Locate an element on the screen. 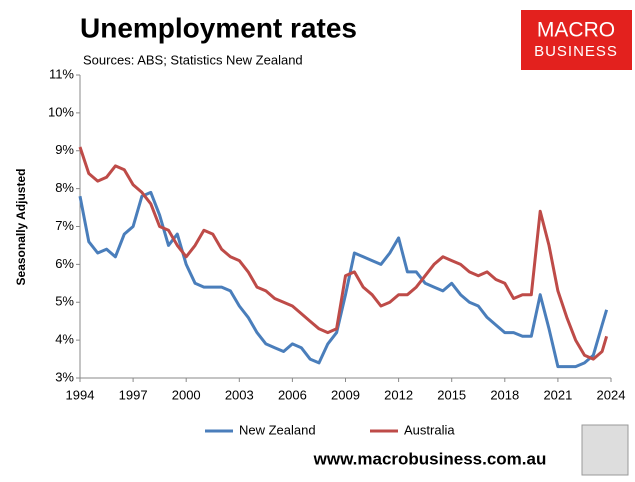 This screenshot has width=635, height=482. x-tick-label: 2012 is located at coordinates (398, 394).